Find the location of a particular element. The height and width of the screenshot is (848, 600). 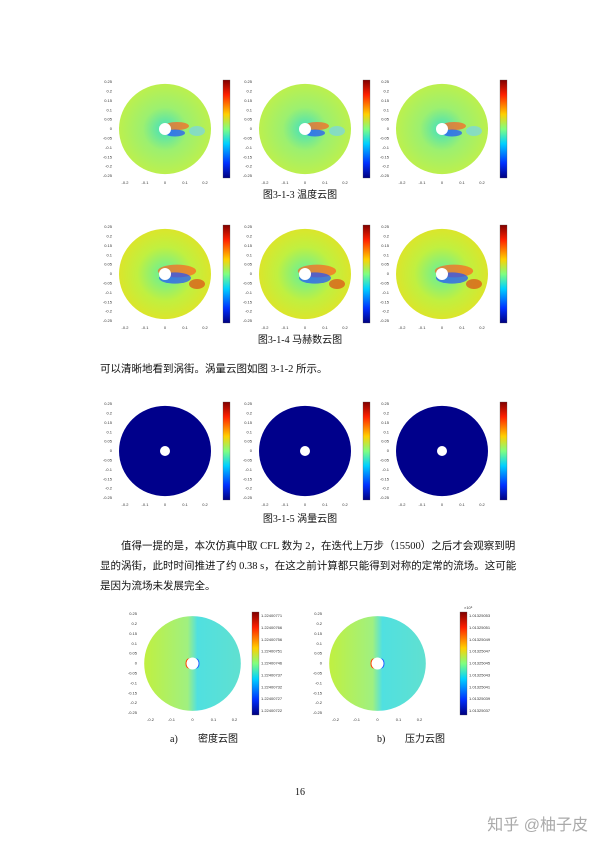

colorbar-label: 1.22400746 is located at coordinates (272, 663).